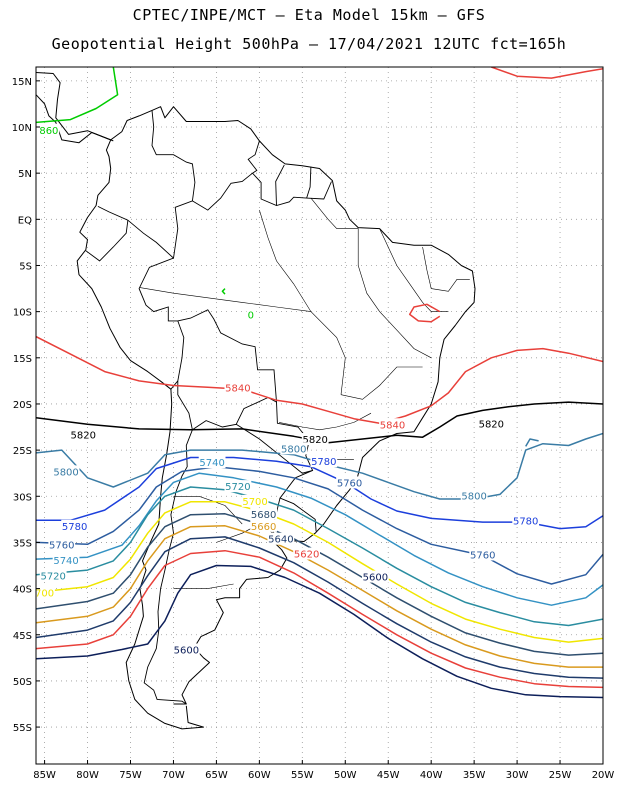 The width and height of the screenshot is (618, 800). I want to click on contour-label-5700: 700, so click(44, 593).